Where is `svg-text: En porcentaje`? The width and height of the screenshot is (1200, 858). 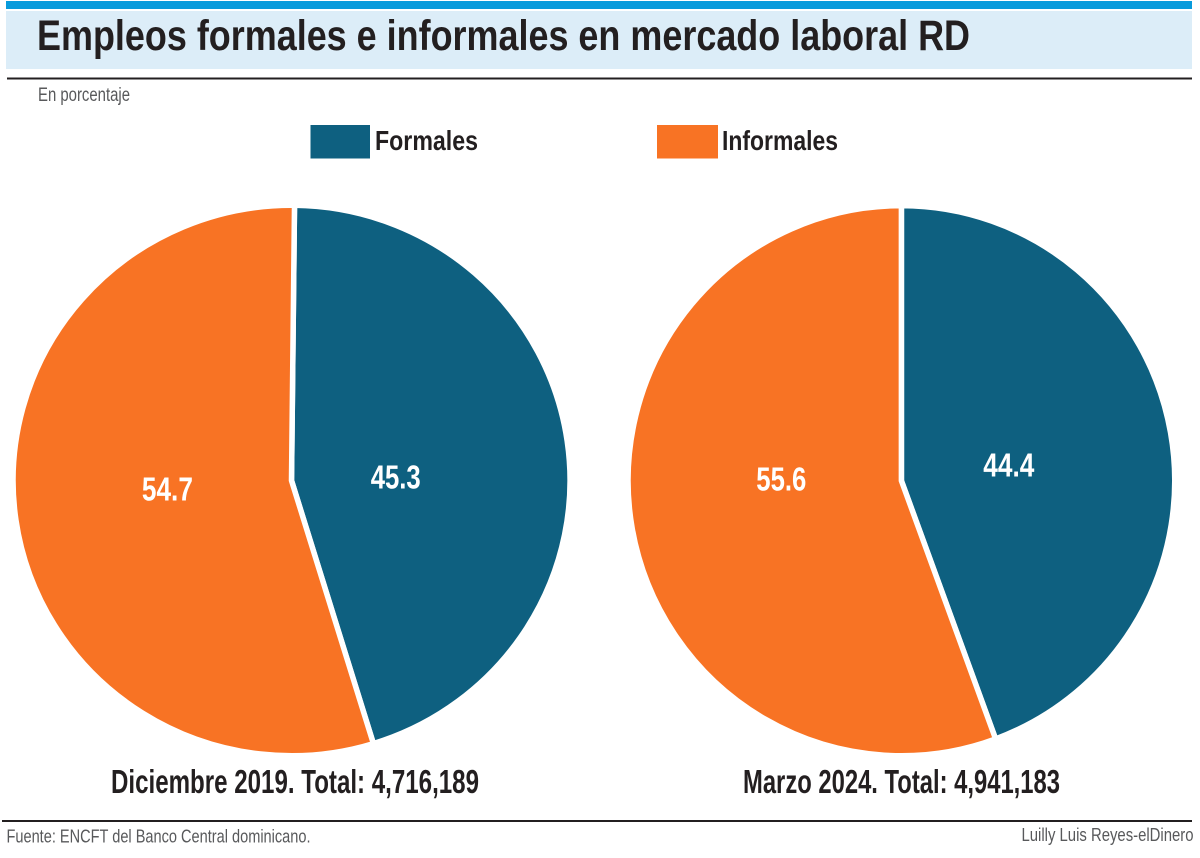 svg-text: En porcentaje is located at coordinates (84, 95).